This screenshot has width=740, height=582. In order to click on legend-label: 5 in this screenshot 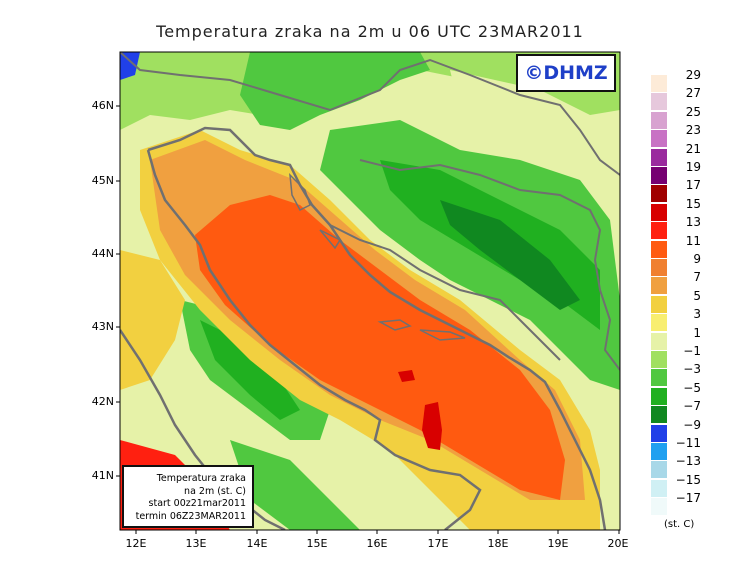, I will do `click(697, 295)`.